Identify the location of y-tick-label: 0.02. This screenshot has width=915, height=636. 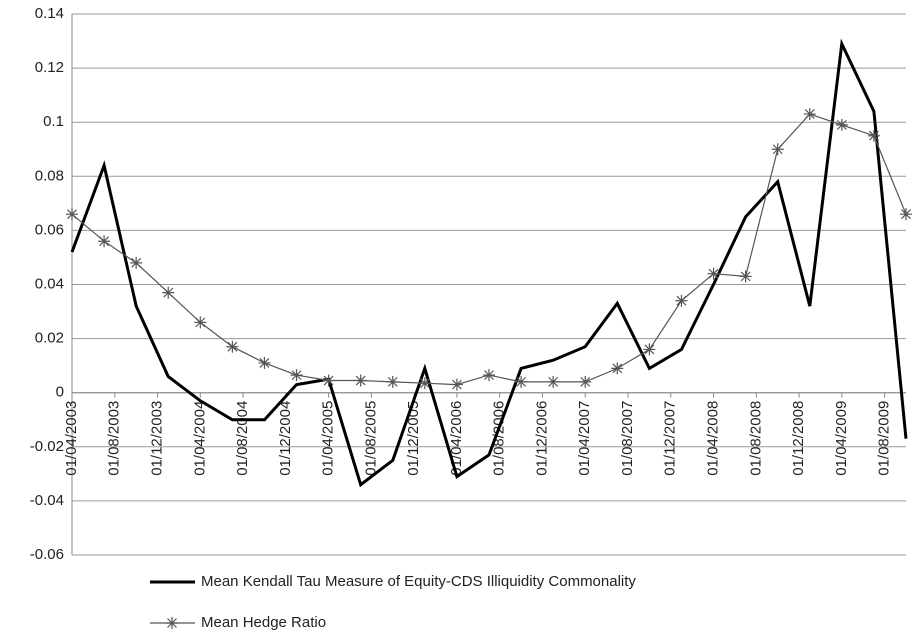
(49, 338).